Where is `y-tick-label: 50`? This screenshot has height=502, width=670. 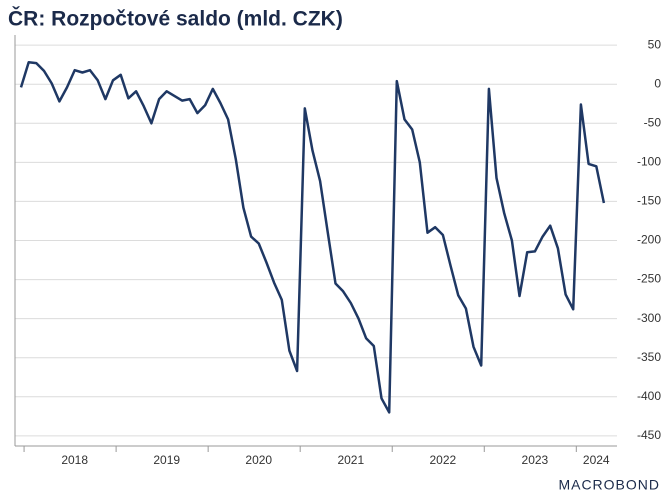 y-tick-label: 50 is located at coordinates (655, 44).